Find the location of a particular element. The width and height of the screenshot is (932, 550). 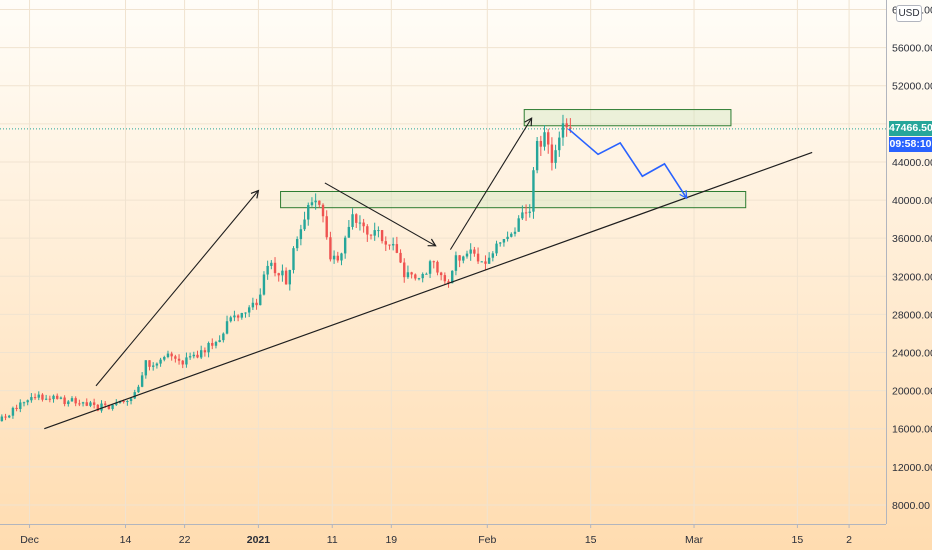

y-tick-label: 16000.00 is located at coordinates (912, 430).